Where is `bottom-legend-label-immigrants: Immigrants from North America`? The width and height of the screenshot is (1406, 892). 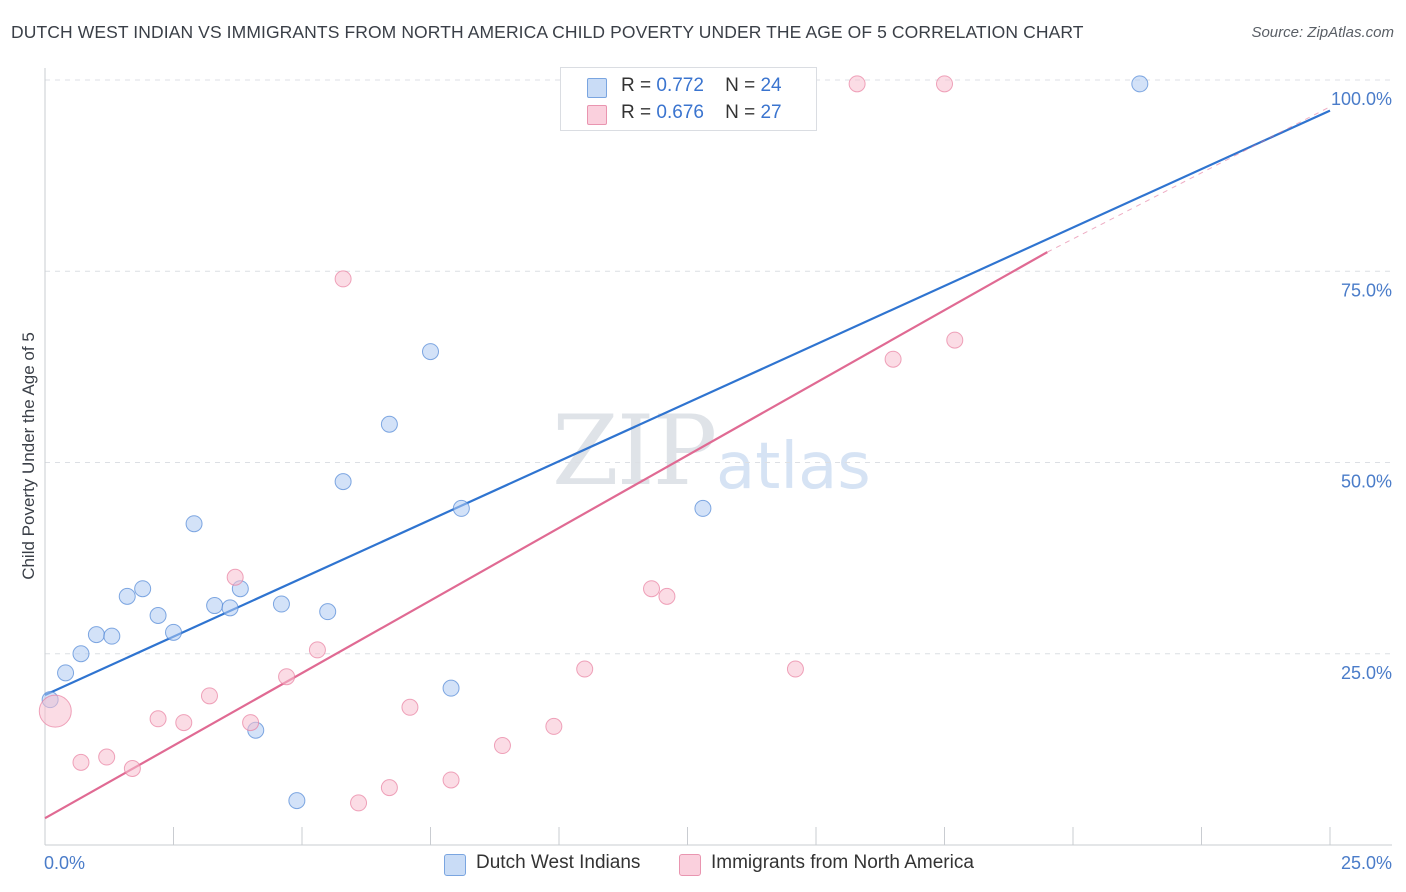 bottom-legend-label-immigrants: Immigrants from North America is located at coordinates (842, 862).